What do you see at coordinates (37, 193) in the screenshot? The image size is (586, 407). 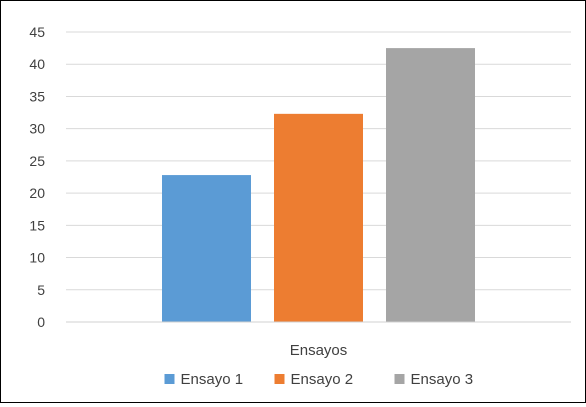 I see `y-tick-label: 20` at bounding box center [37, 193].